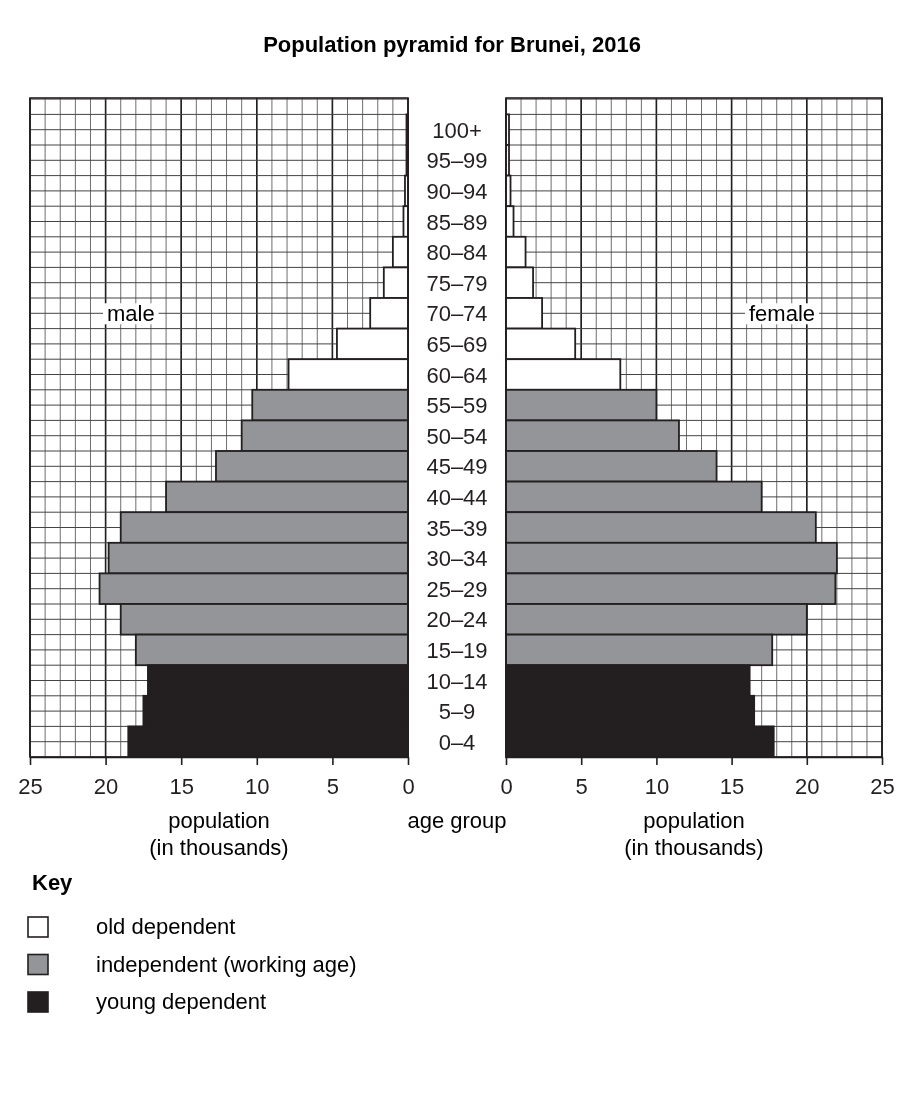 This screenshot has height=1093, width=905. Describe the element at coordinates (457, 253) in the screenshot. I see `y-tick-label: 80–84` at that location.